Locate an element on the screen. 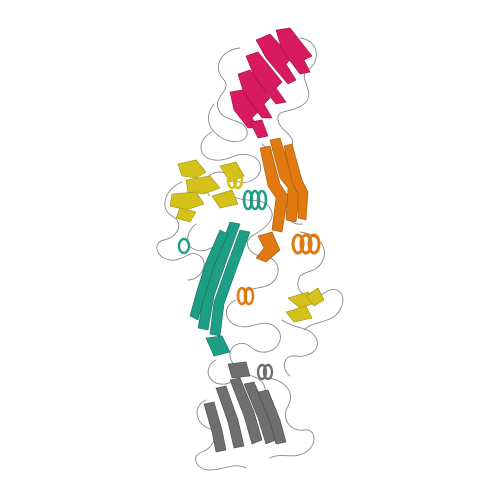  orange-helix is located at coordinates (306, 244).